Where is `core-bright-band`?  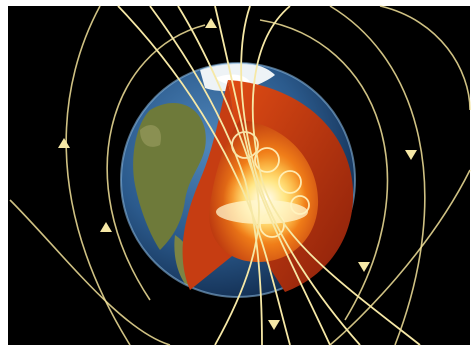 core-bright-band is located at coordinates (262, 212).